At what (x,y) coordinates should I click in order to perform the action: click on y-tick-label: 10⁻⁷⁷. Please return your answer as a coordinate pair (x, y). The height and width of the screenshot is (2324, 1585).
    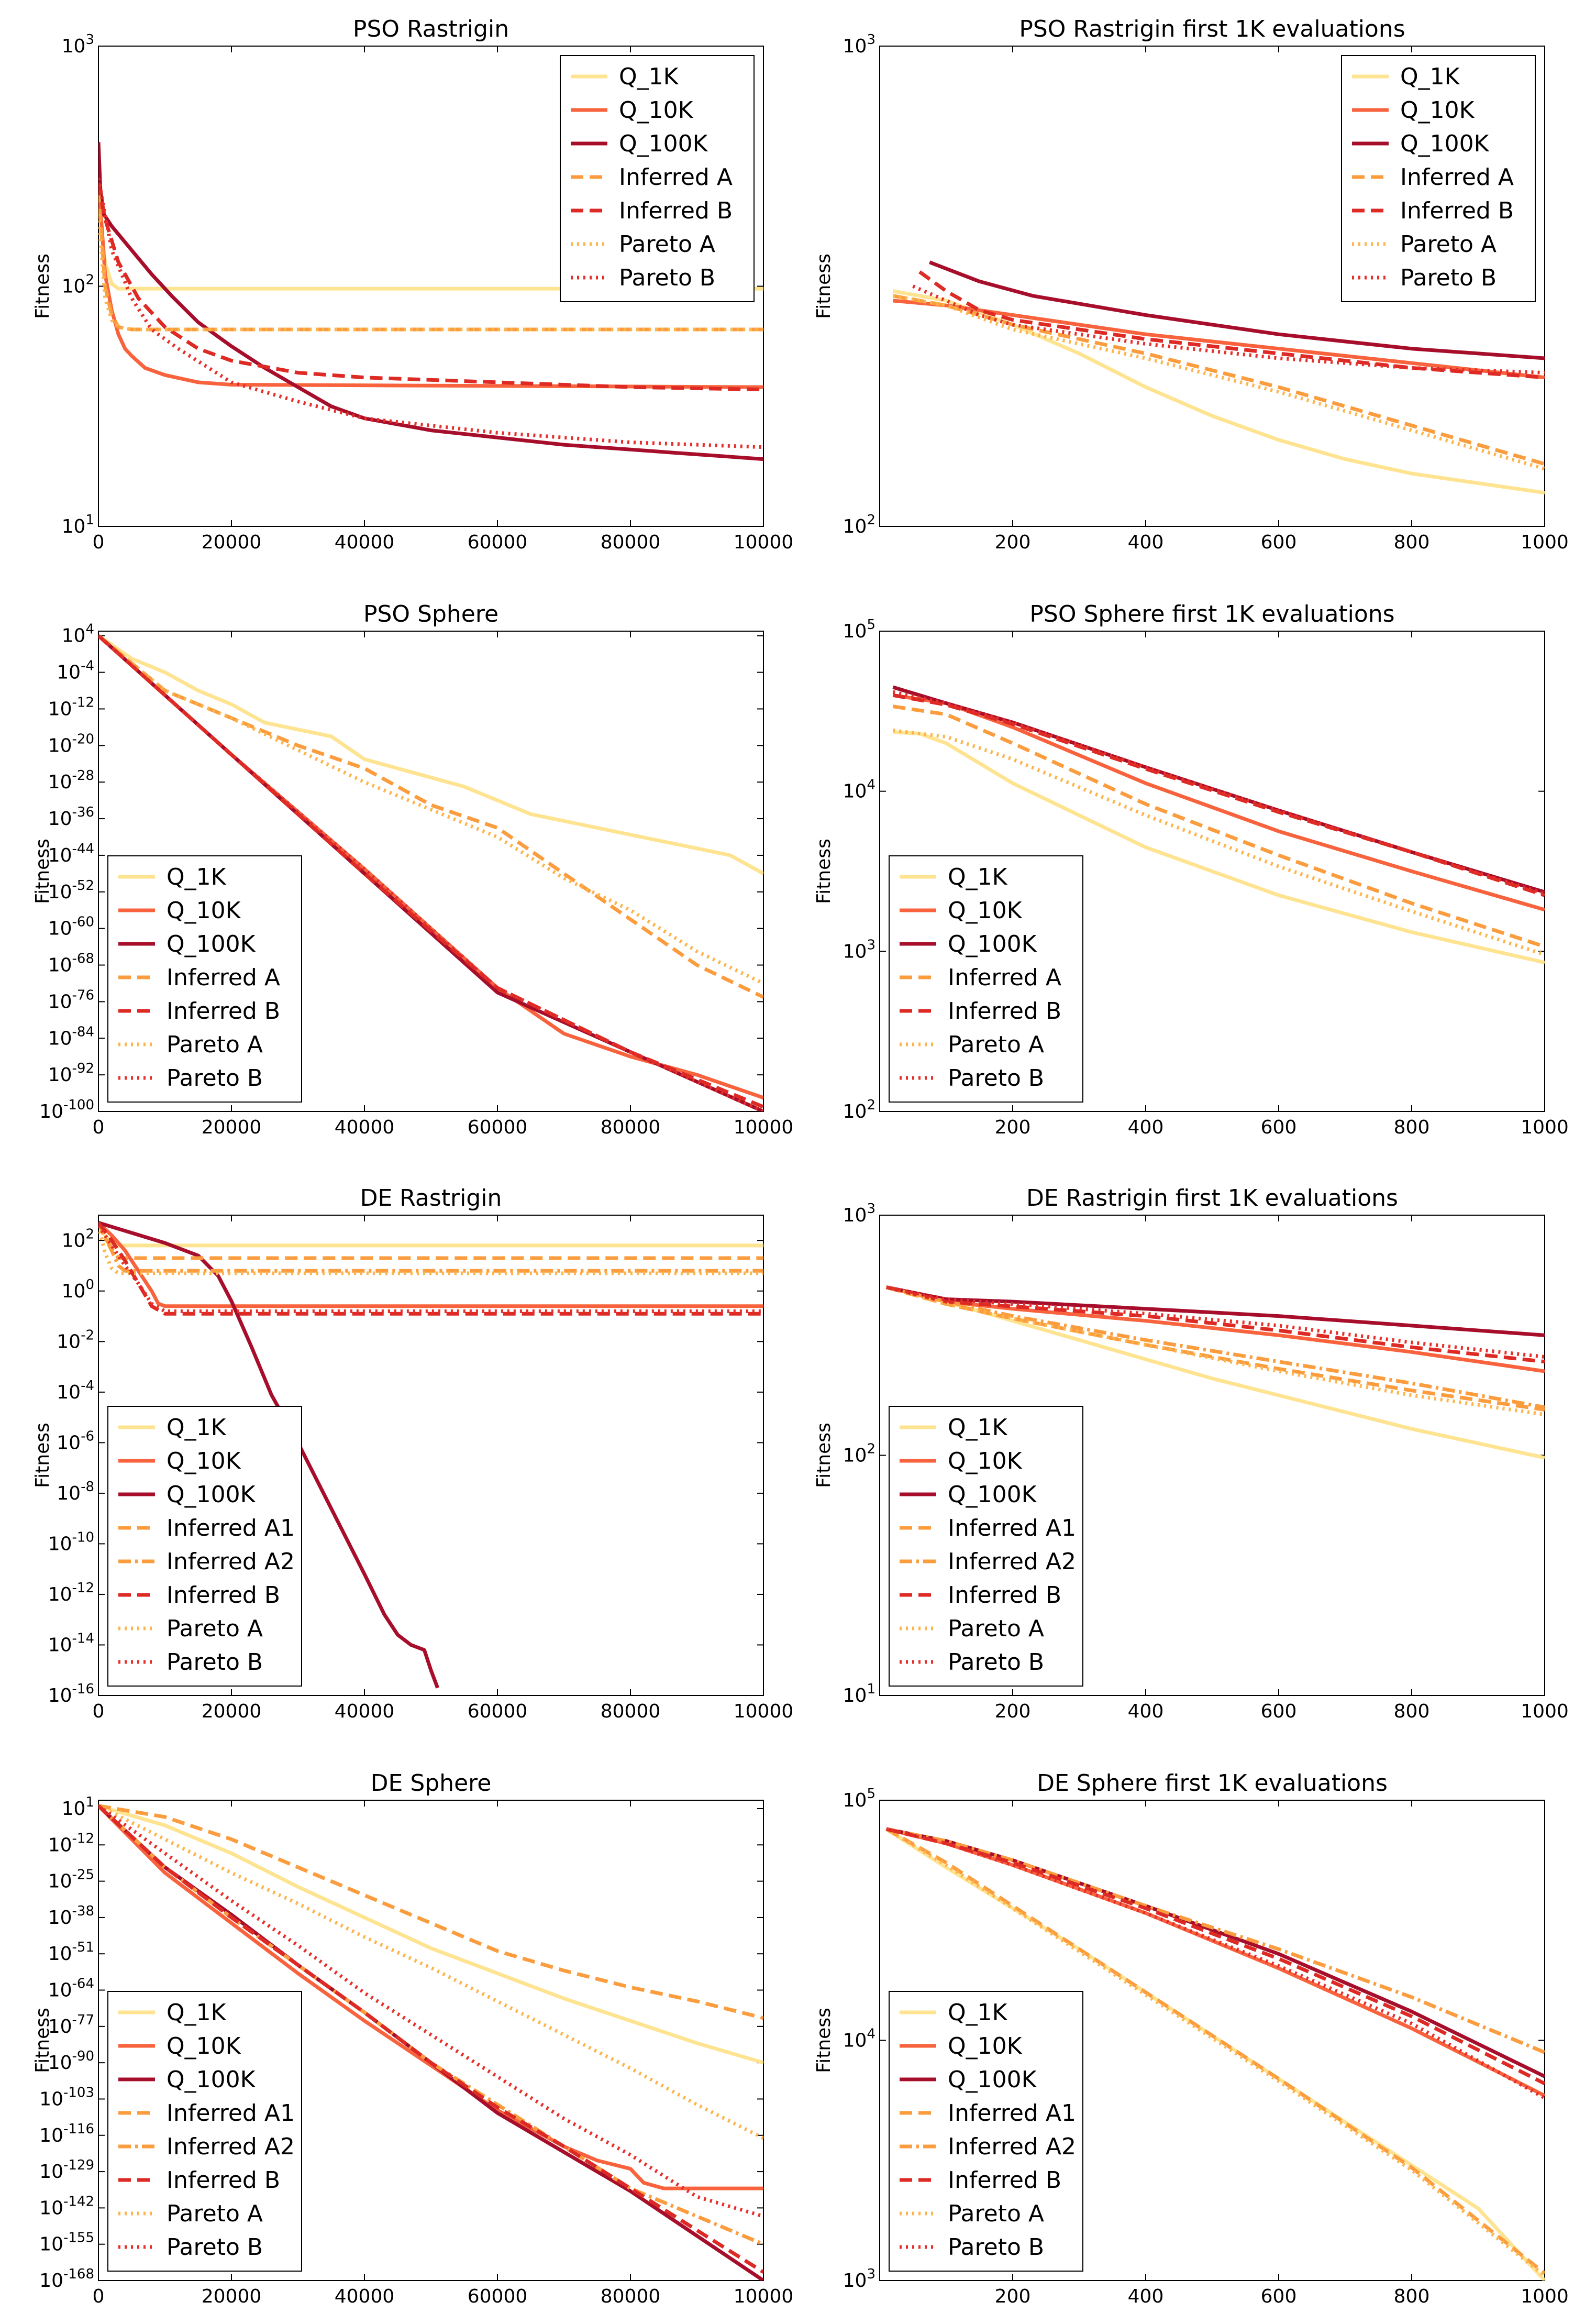
    Looking at the image, I should click on (71, 2024).